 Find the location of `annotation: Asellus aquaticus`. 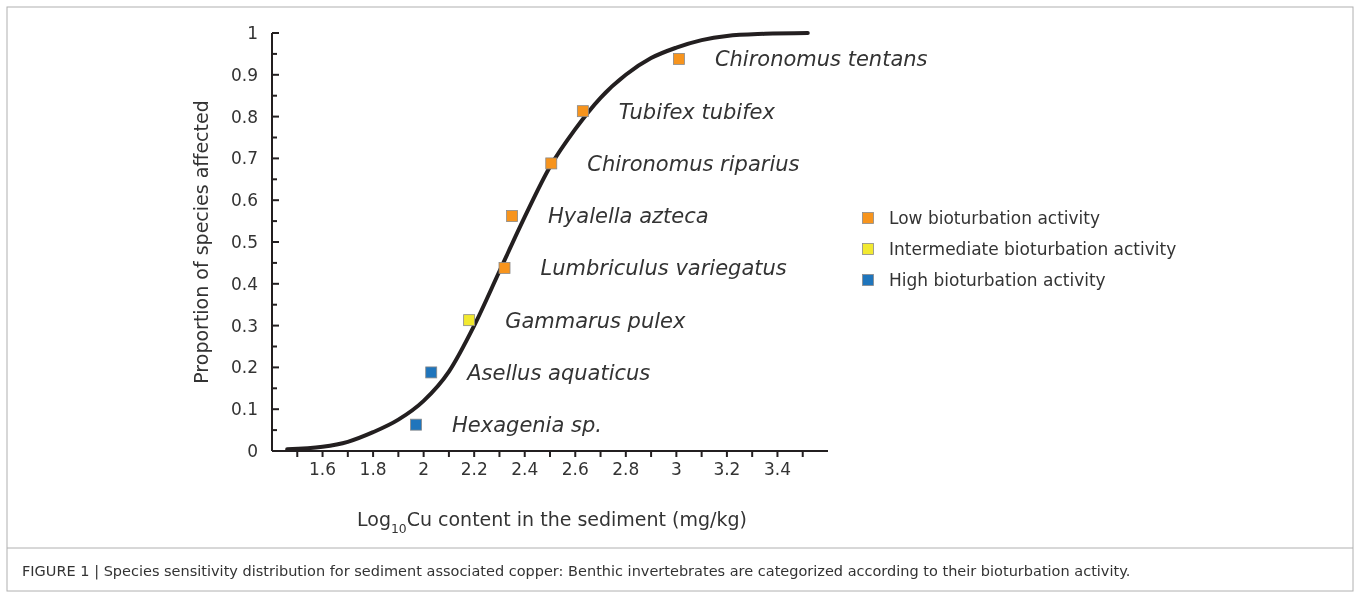

annotation: Asellus aquaticus is located at coordinates (558, 372).